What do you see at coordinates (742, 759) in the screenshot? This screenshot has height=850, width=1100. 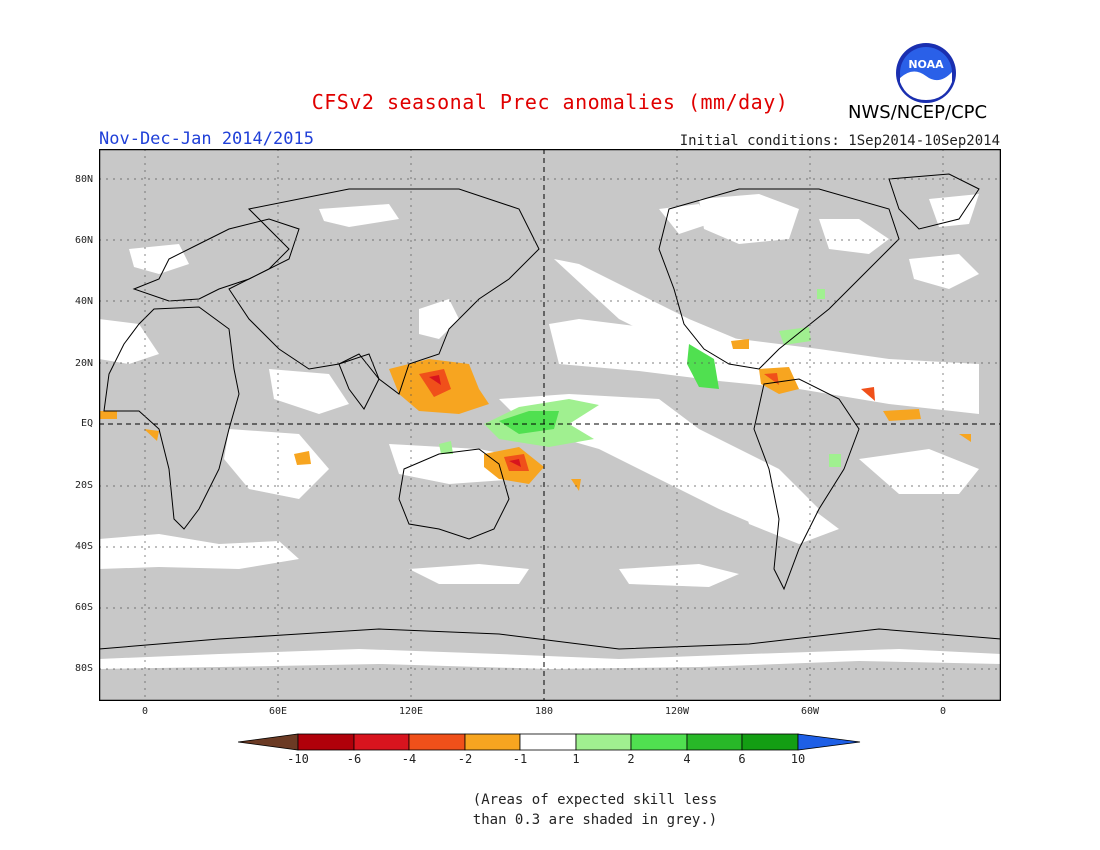 I see `colorbar-label: 6` at bounding box center [742, 759].